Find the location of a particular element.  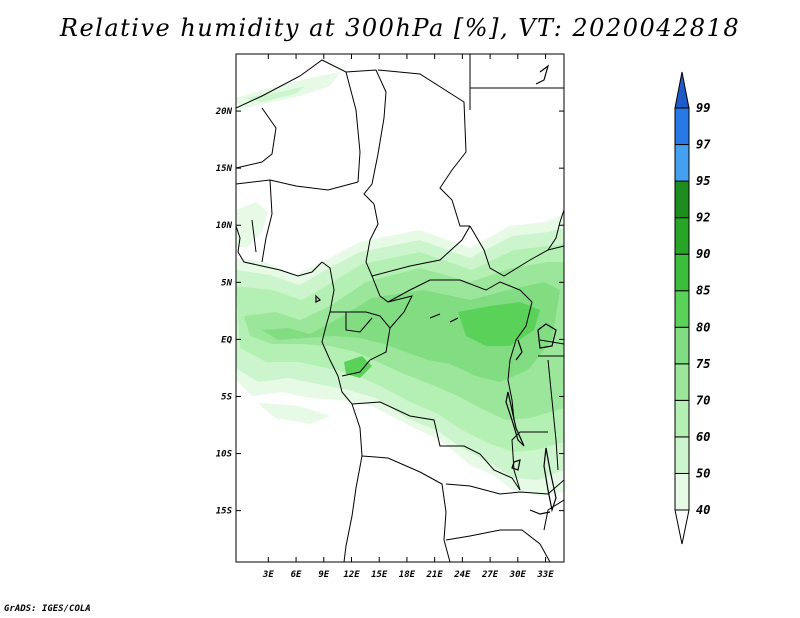

lat-tick-label: 10N is located at coordinates (224, 226).